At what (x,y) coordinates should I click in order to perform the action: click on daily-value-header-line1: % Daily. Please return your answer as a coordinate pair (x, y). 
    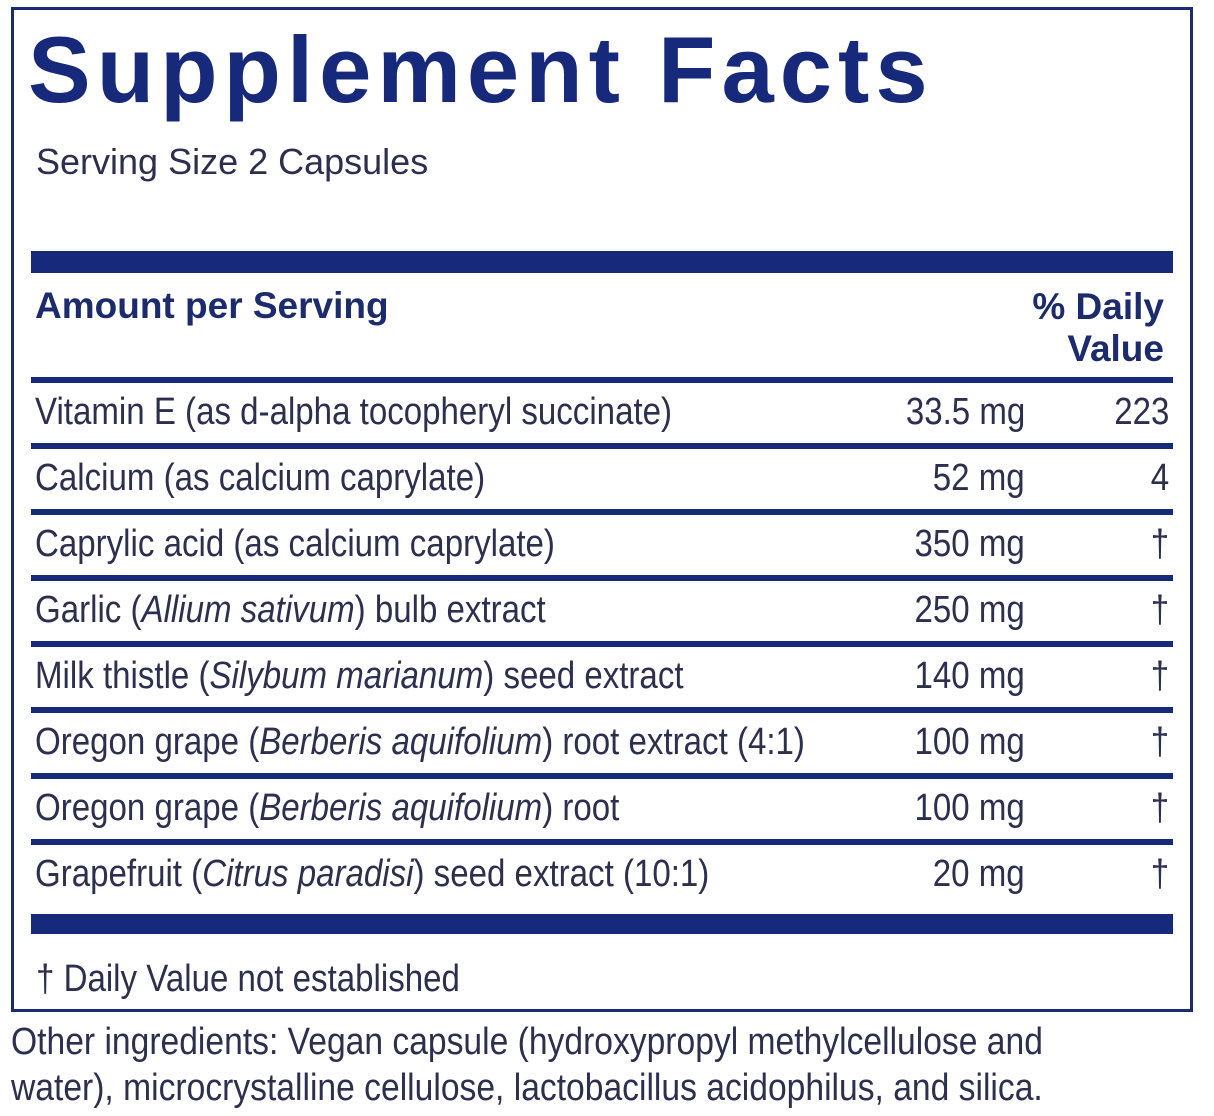
    Looking at the image, I should click on (1098, 306).